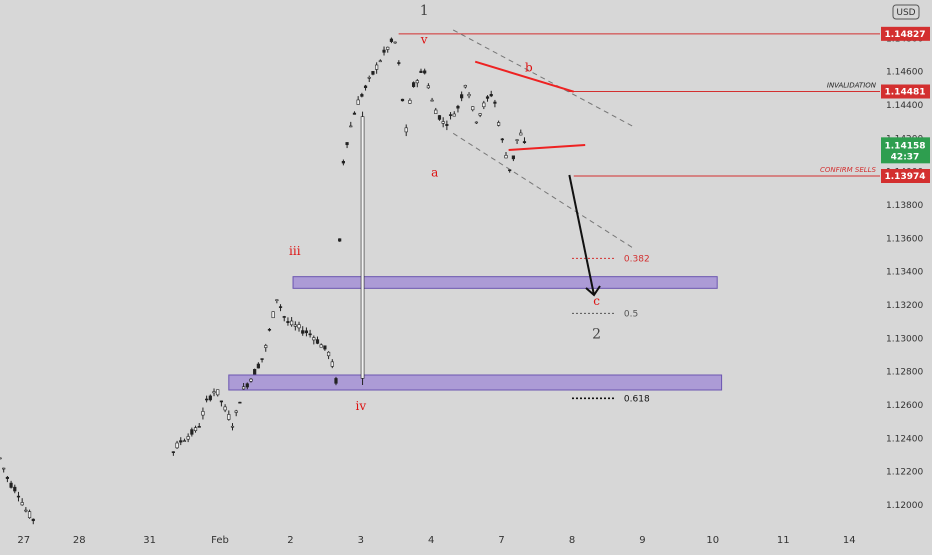 This screenshot has width=932, height=555. What do you see at coordinates (905, 157) in the screenshot?
I see `candle-countdown: 42:37` at bounding box center [905, 157].